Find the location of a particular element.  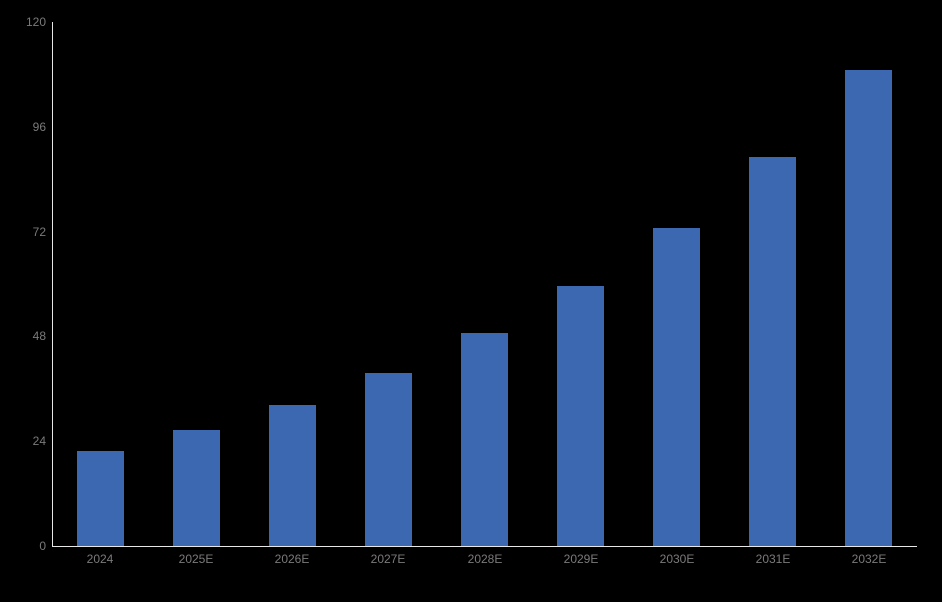

y-tick-label: 120 is located at coordinates (35, 22).